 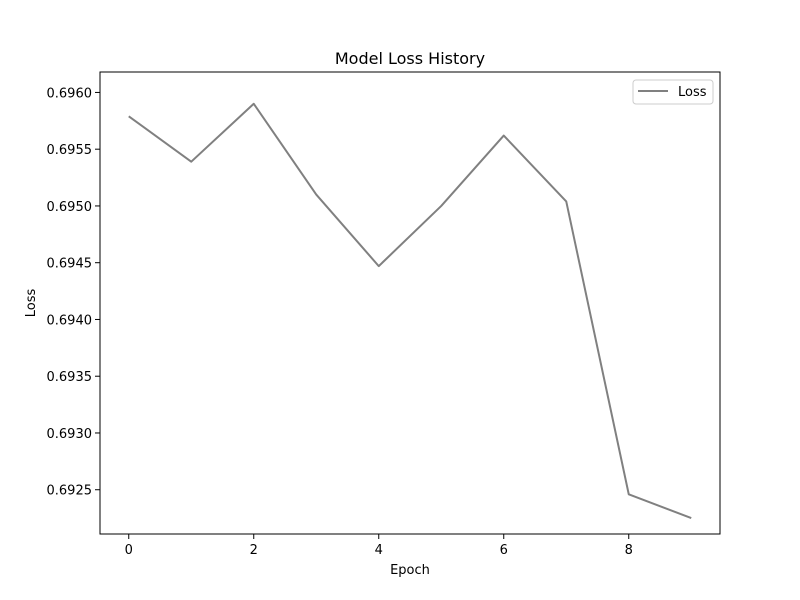 What do you see at coordinates (70, 207) in the screenshot?
I see `y-tick-label: 0.6950` at bounding box center [70, 207].